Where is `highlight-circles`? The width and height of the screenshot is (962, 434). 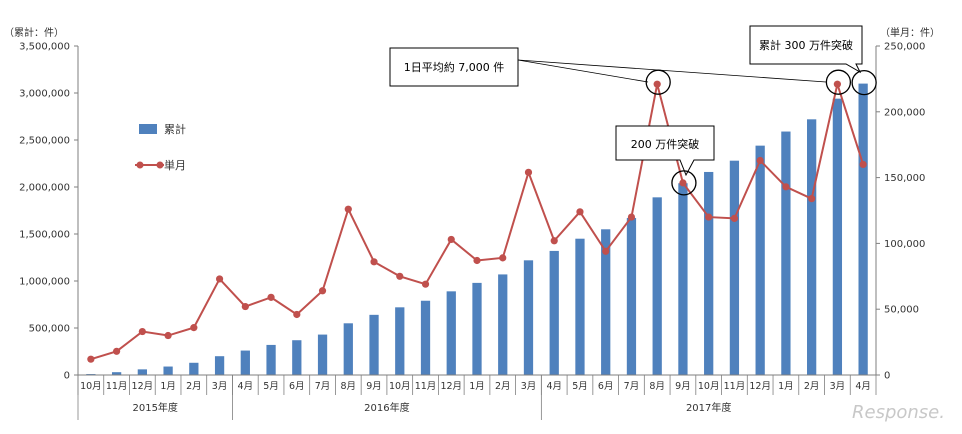 highlight-circles is located at coordinates (761, 132).